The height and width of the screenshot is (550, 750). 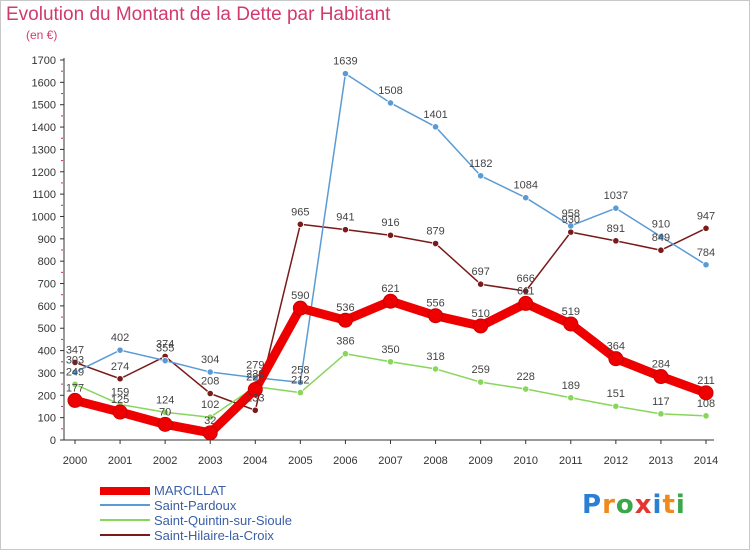 I want to click on data-label: 1401, so click(x=435, y=115).